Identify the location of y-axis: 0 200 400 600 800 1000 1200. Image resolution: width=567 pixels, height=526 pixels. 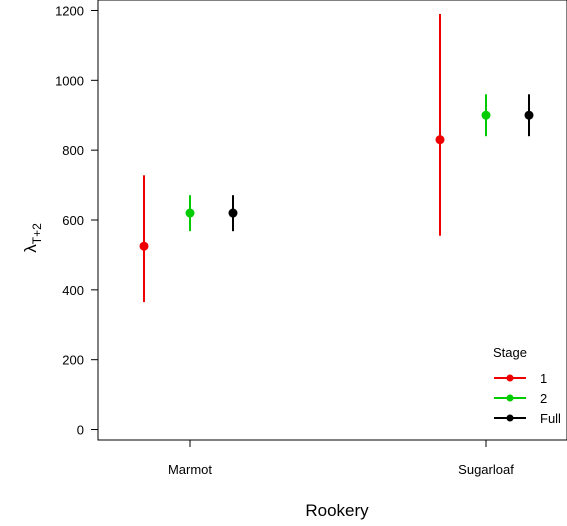
(76, 220).